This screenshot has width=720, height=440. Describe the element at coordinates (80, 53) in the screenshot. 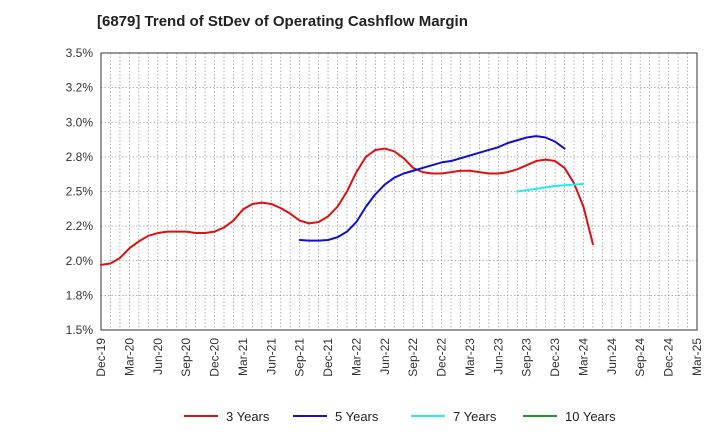

I see `y-tick-label: 3.5%` at that location.